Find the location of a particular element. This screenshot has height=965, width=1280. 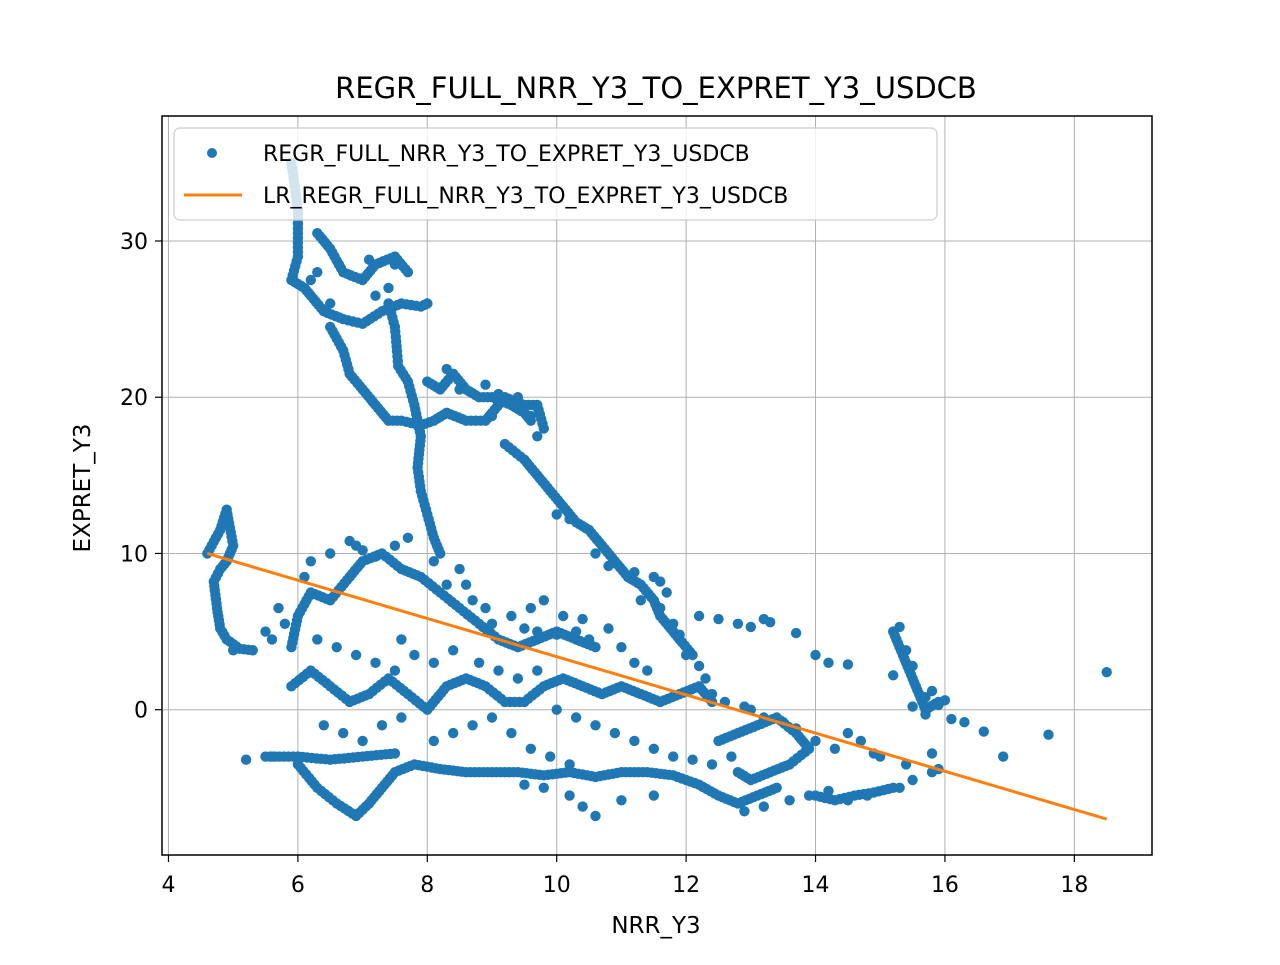

legend-label-scatter: REGR_FULL_NRR_Y3_TO_EXPRET_Y3_USDCB is located at coordinates (506, 154).